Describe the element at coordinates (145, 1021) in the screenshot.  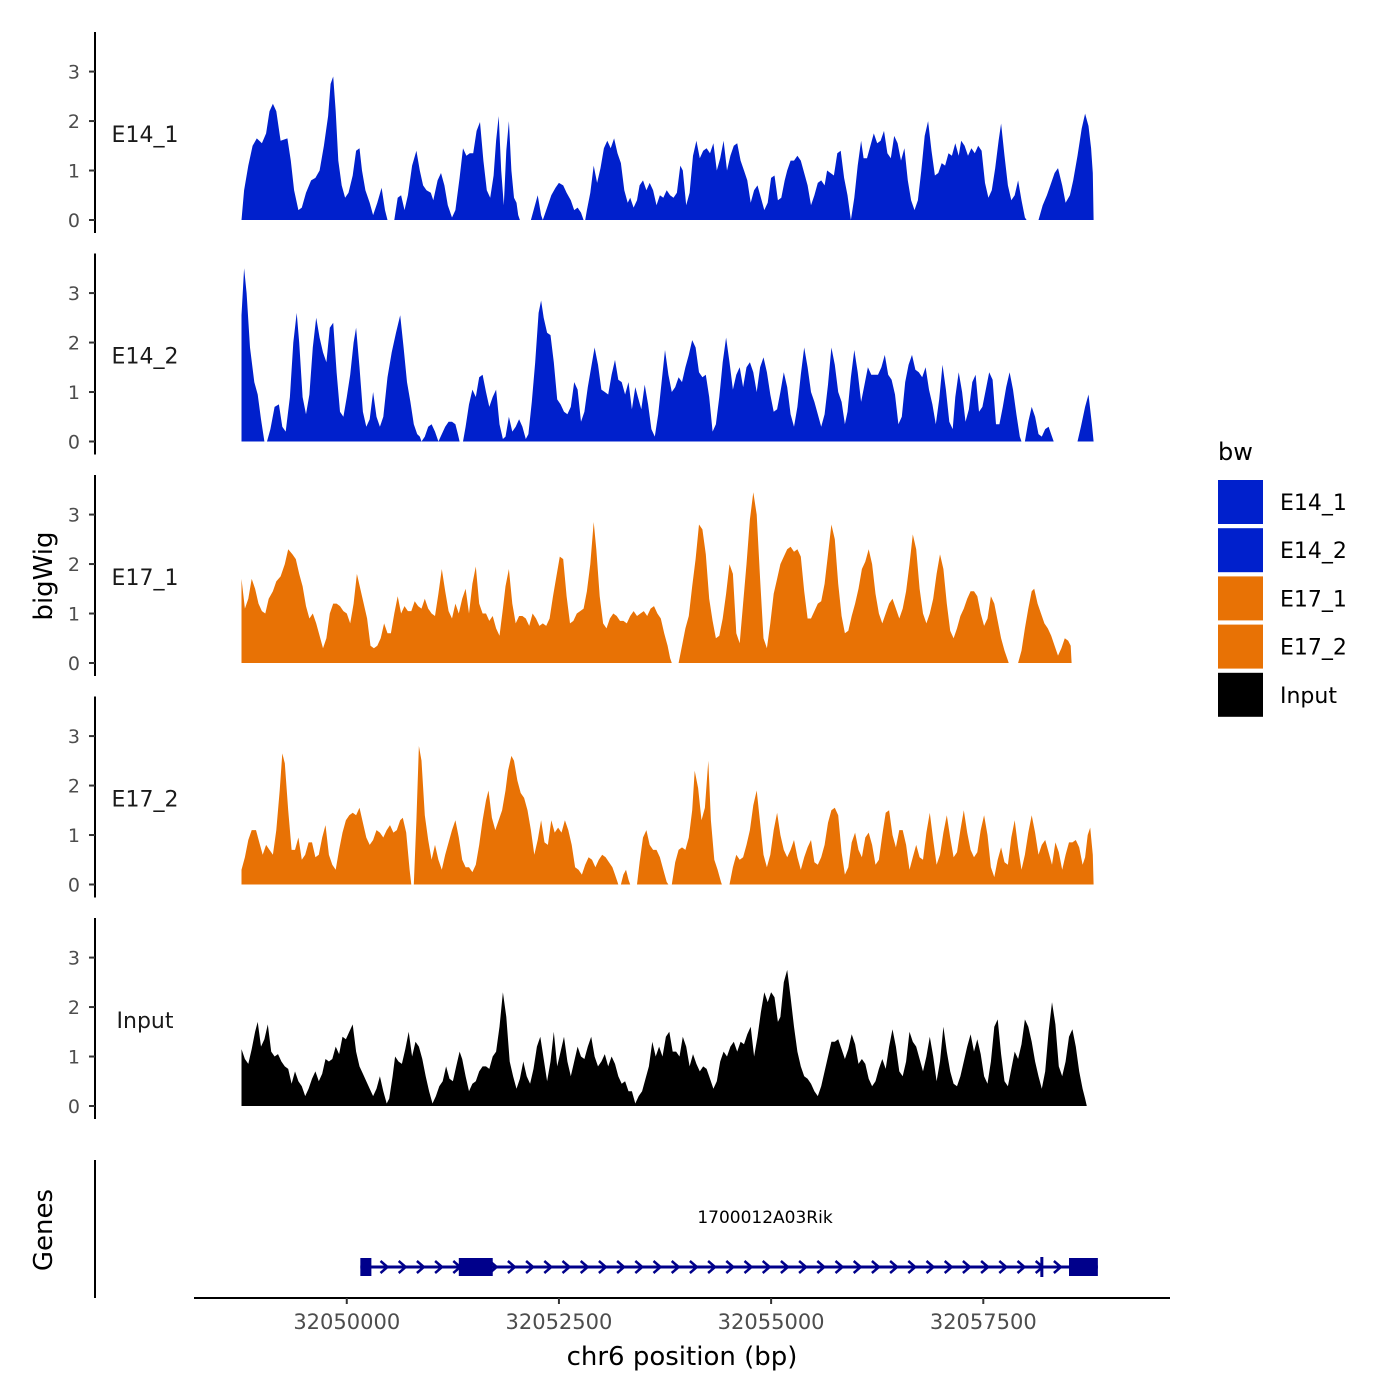
I see `track-label: Input` at that location.